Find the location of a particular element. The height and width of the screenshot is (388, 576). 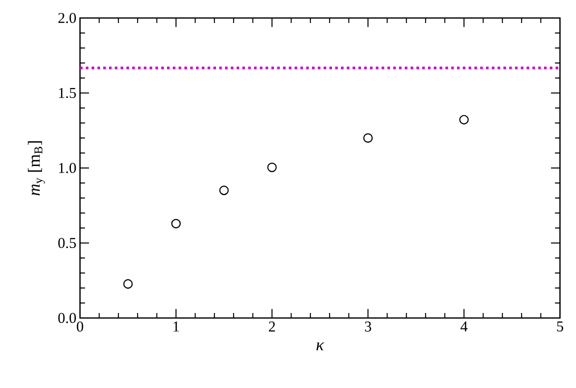

y-tick-label: 0.5 is located at coordinates (67, 243).